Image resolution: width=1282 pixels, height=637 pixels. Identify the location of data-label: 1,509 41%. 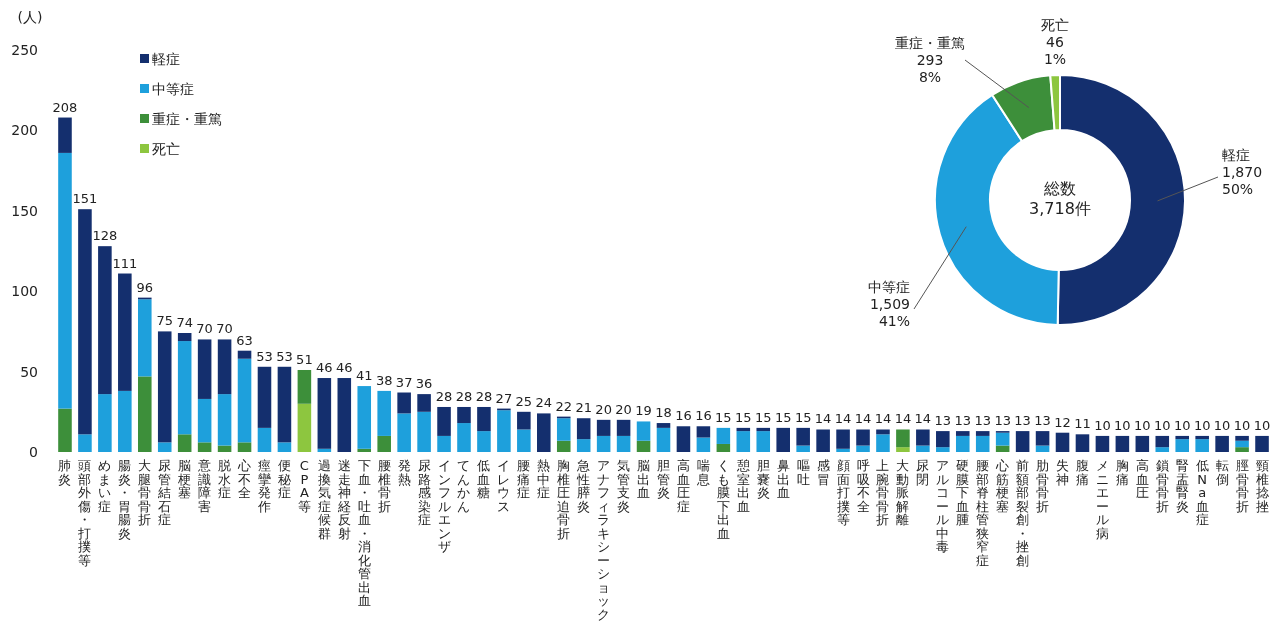
(889, 312).